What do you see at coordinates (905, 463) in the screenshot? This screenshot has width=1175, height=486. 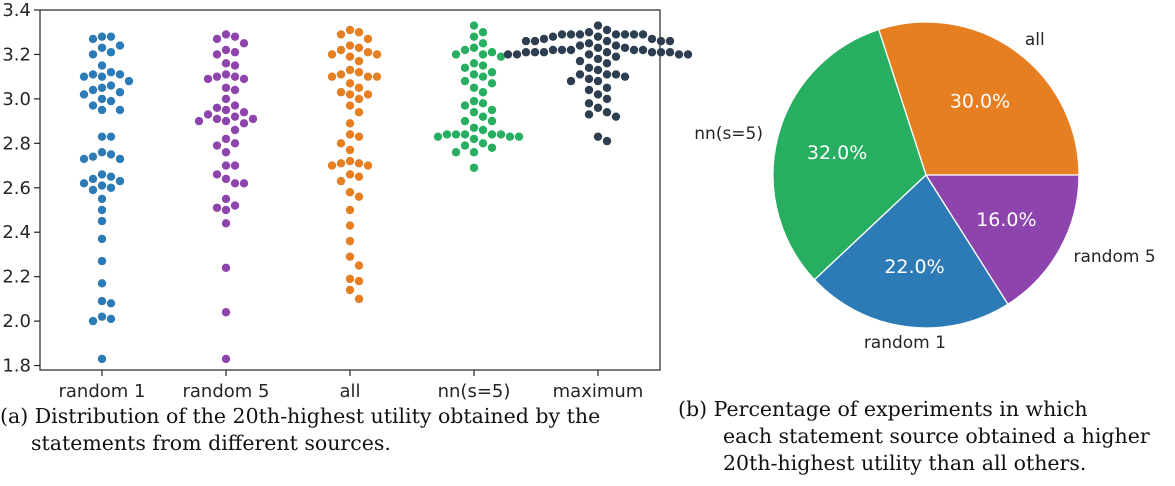 I see `caption-b-line-3: 20th-highest utility than all others.` at bounding box center [905, 463].